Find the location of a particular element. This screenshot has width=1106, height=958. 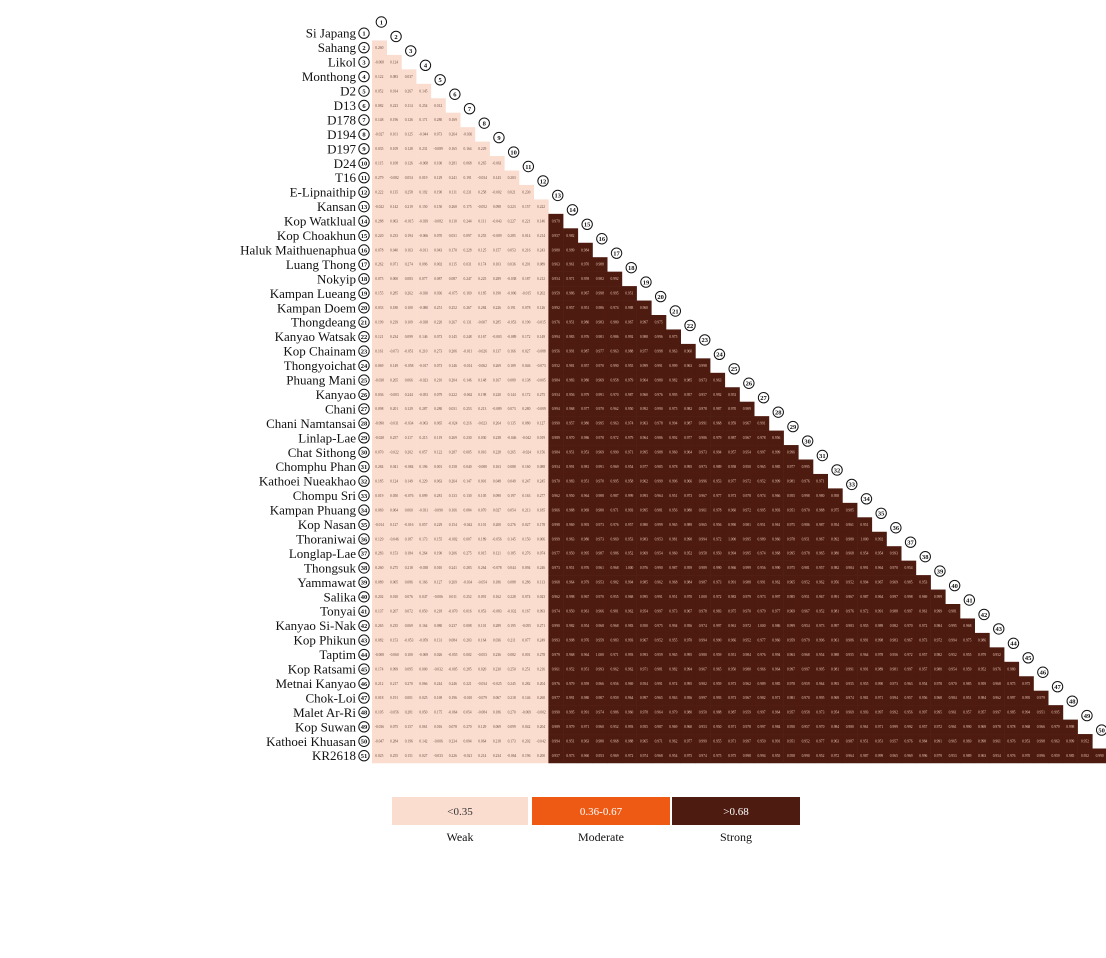

cell-value: 0.985 is located at coordinates (659, 467).